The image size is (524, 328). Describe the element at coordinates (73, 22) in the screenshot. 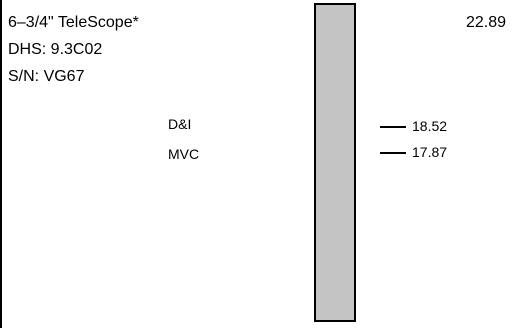

I see `tool-name: 6–3/4" TeleScope*` at that location.